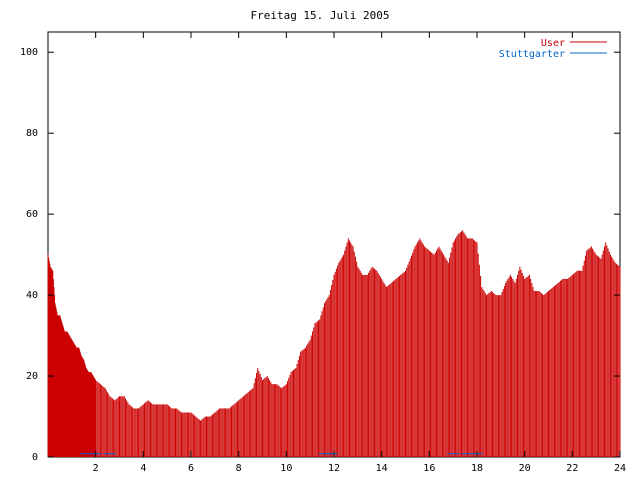  I want to click on legend-user-label: User, so click(553, 43).